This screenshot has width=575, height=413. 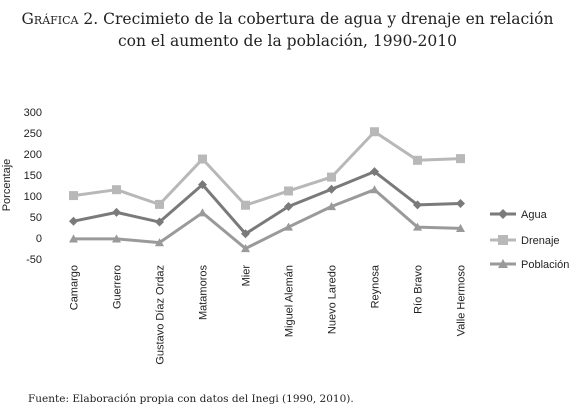 I want to click on x-tick-label-6: Nuevo Laredo, so click(x=333, y=299).